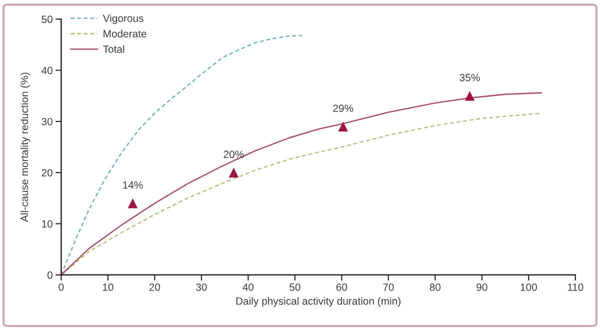  What do you see at coordinates (47, 20) in the screenshot?
I see `y-tick-label: 50` at bounding box center [47, 20].